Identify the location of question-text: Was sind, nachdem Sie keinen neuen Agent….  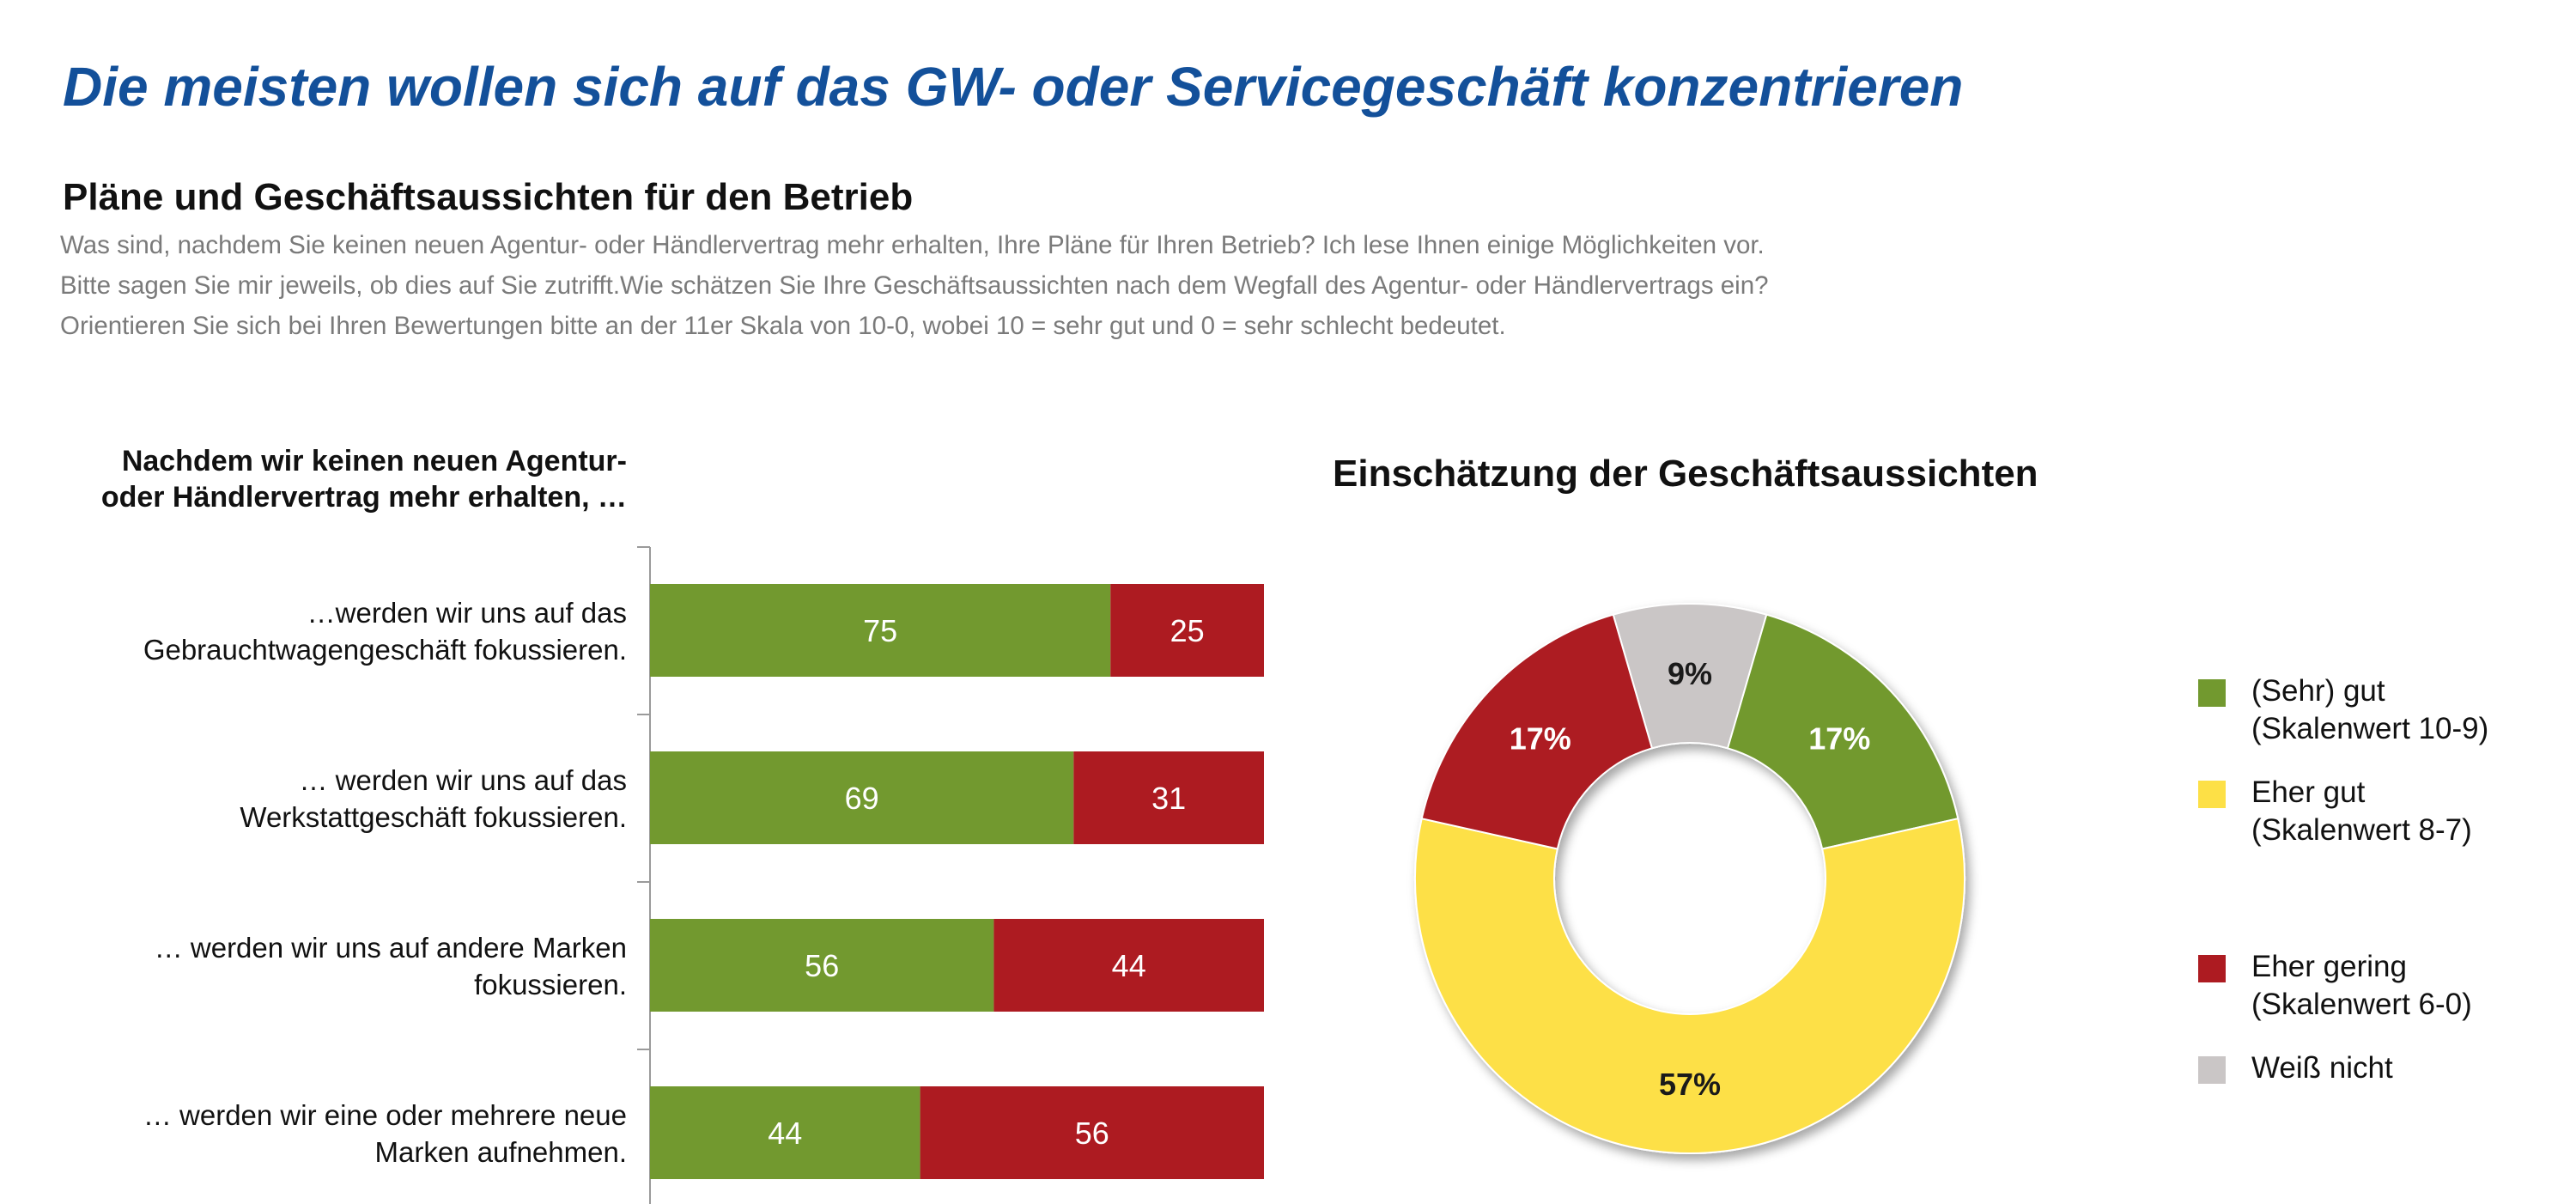
(914, 285).